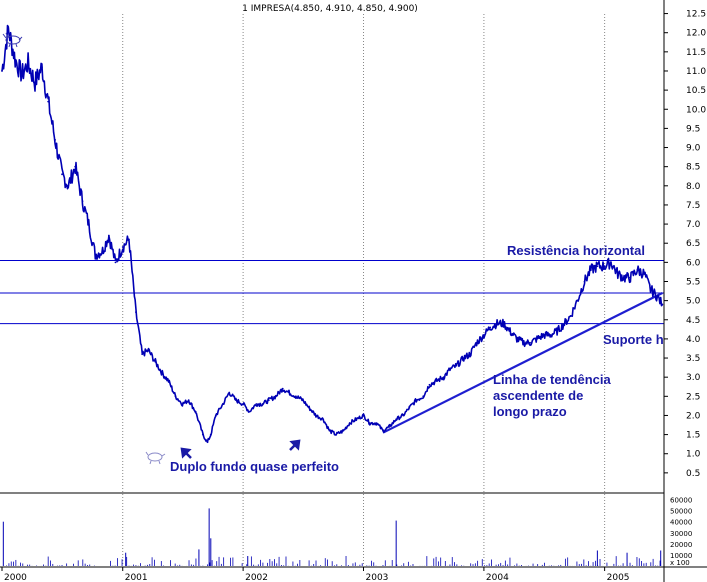 The height and width of the screenshot is (582, 707). Describe the element at coordinates (681, 556) in the screenshot. I see `volume-tick-label: 10000` at that location.